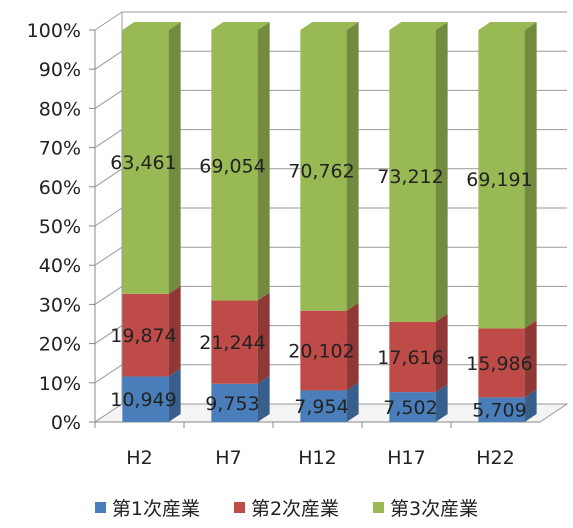 This screenshot has height=528, width=573. What do you see at coordinates (60, 188) in the screenshot?
I see `y-tick-label: 60%` at bounding box center [60, 188].